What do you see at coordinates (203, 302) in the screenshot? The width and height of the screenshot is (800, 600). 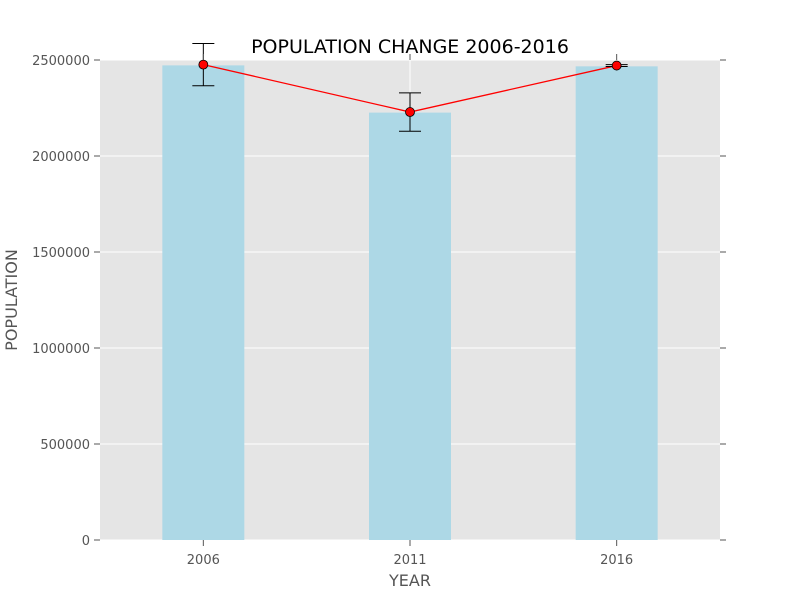 I see `bar-2006` at bounding box center [203, 302].